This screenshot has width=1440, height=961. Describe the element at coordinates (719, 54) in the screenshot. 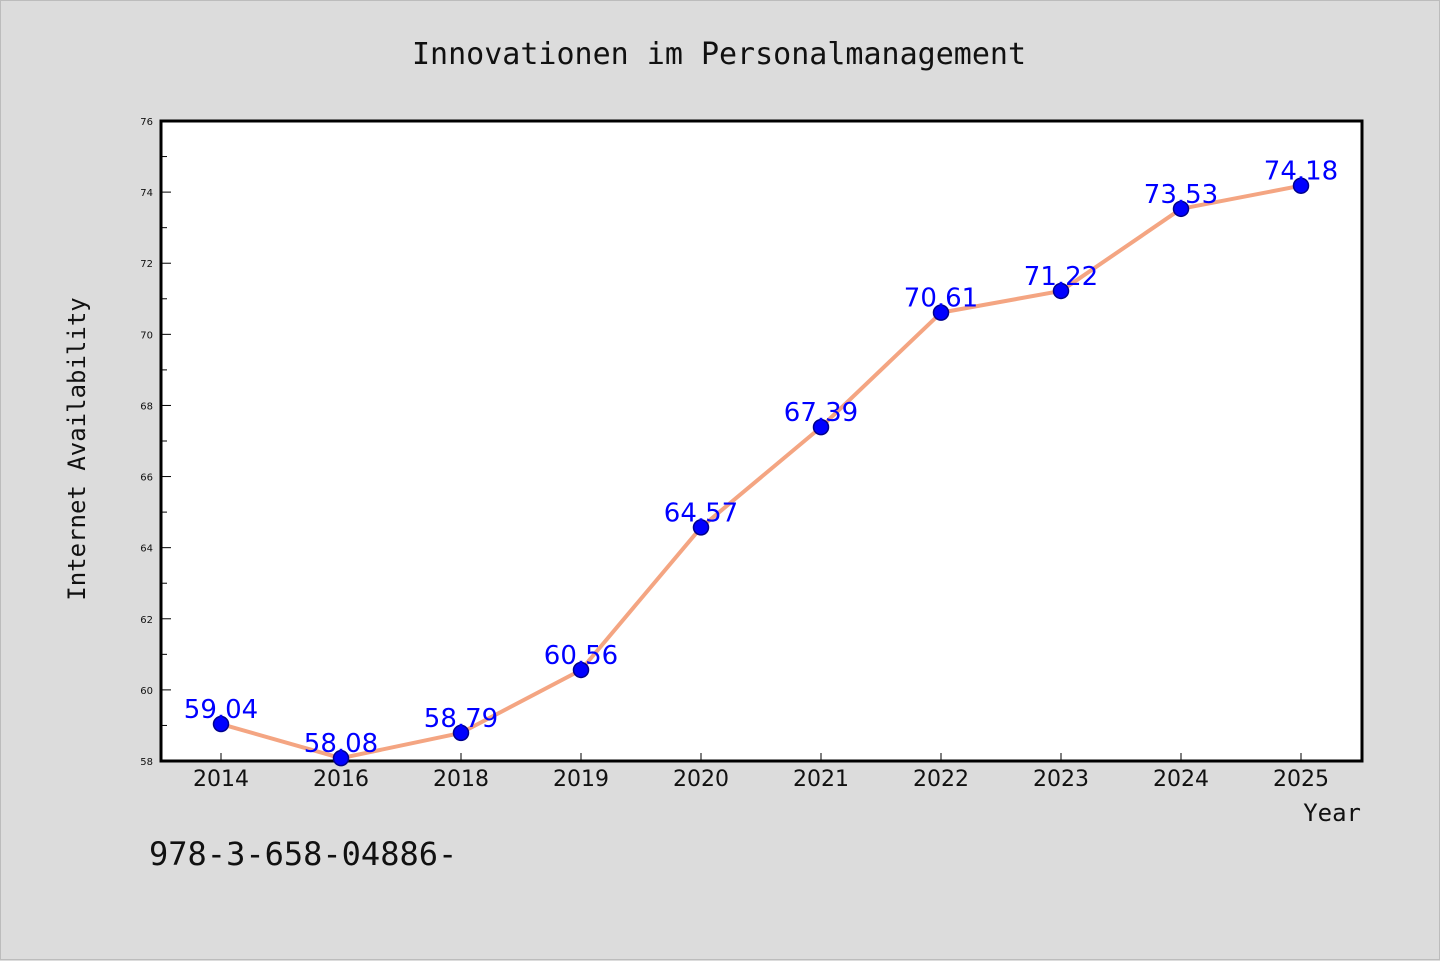

I see `chart-title: Innovationen im Personalmanagement` at that location.